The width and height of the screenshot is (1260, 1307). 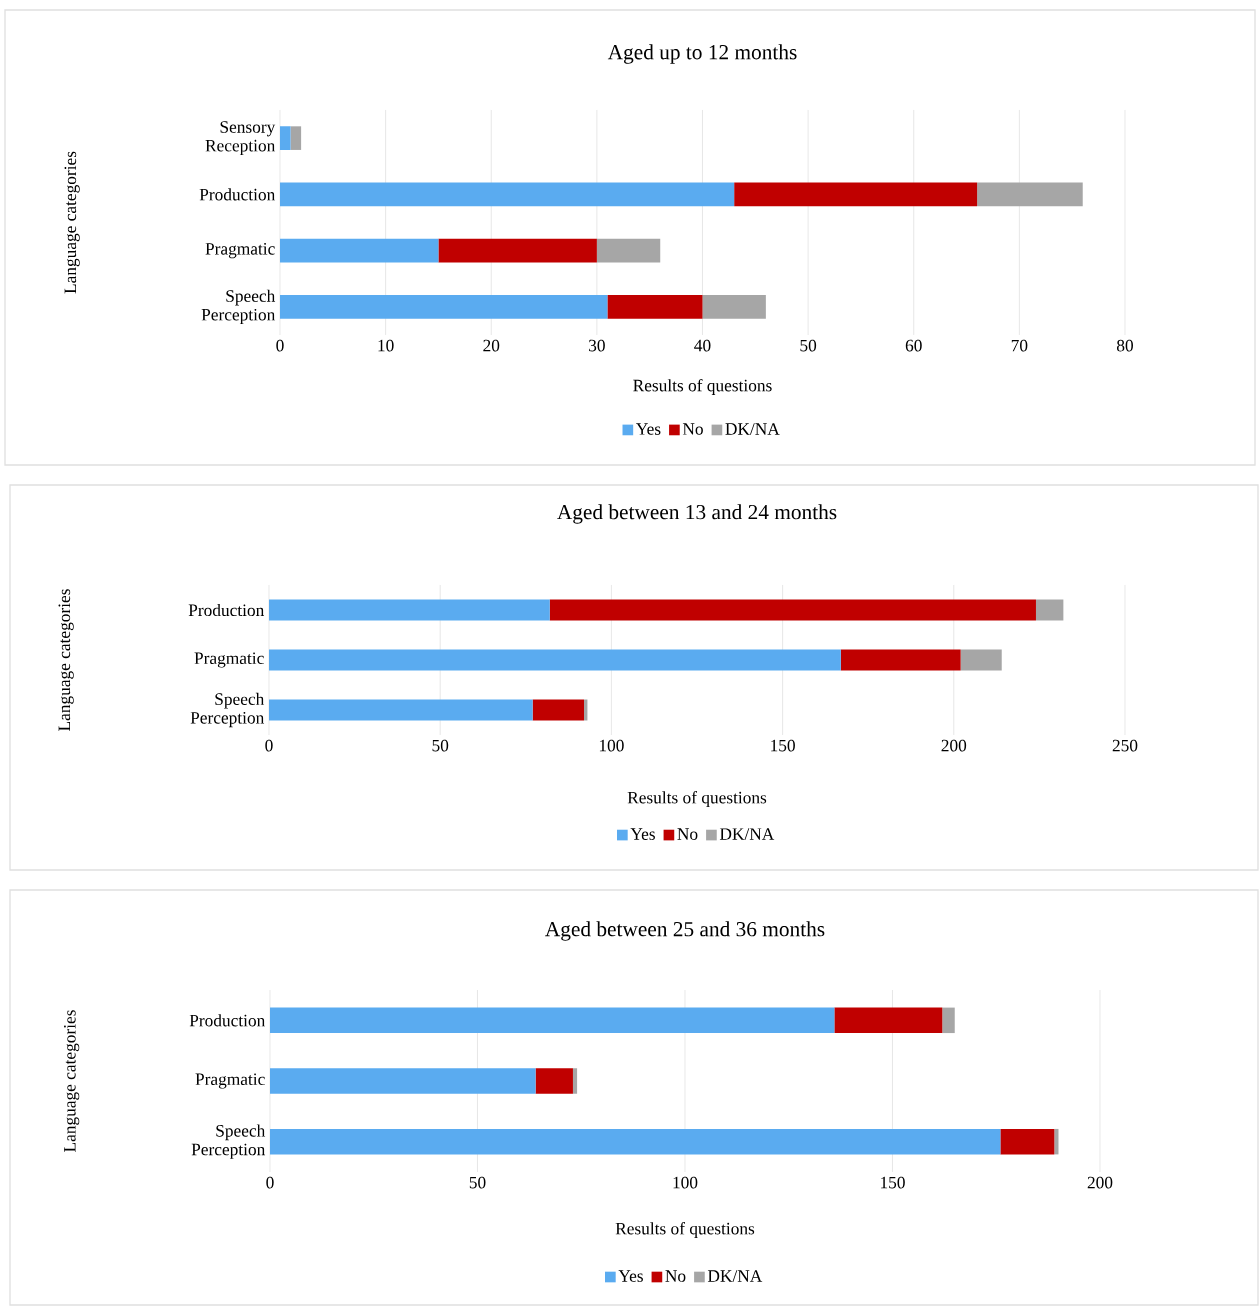 I want to click on x-tick-label: 250, so click(x=1125, y=745).